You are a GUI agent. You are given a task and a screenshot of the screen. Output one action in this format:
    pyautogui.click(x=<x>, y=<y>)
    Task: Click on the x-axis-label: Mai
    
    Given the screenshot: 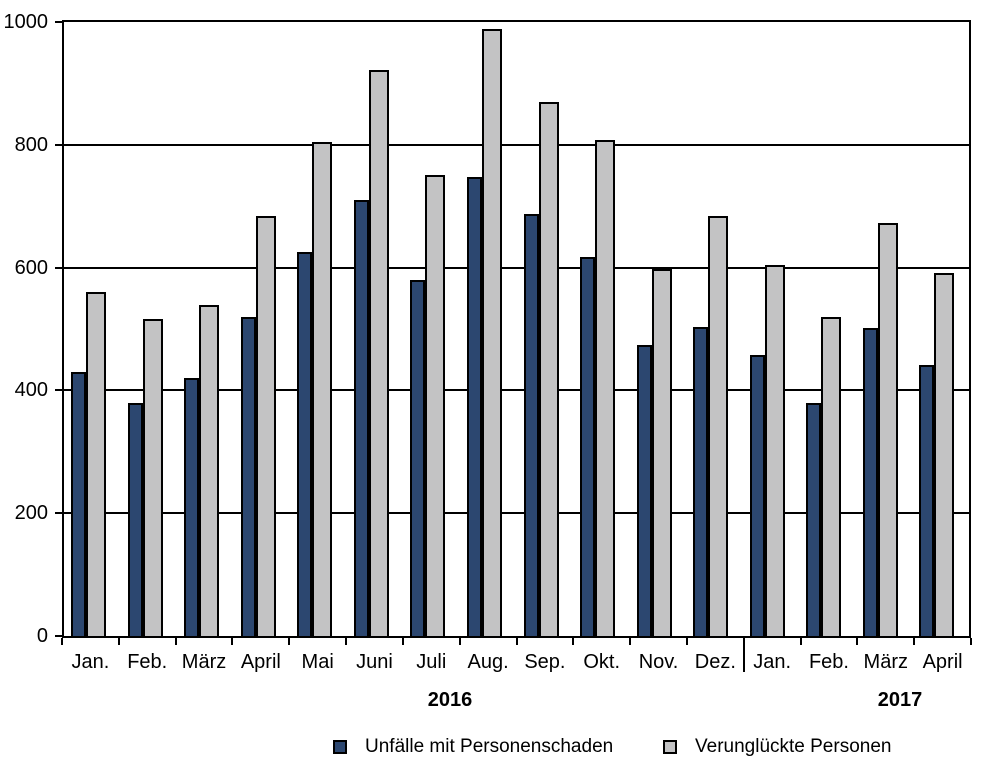 What is the action you would take?
    pyautogui.click(x=317, y=662)
    